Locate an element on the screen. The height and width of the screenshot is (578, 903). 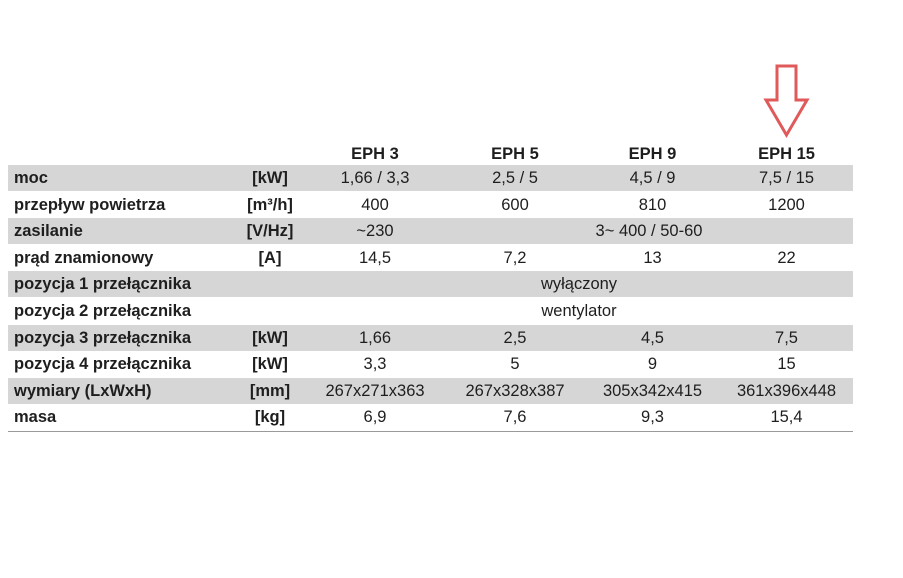
table-row: prąd znamionowy [A] 14,5 7,2 13 22 is located at coordinates (430, 258).